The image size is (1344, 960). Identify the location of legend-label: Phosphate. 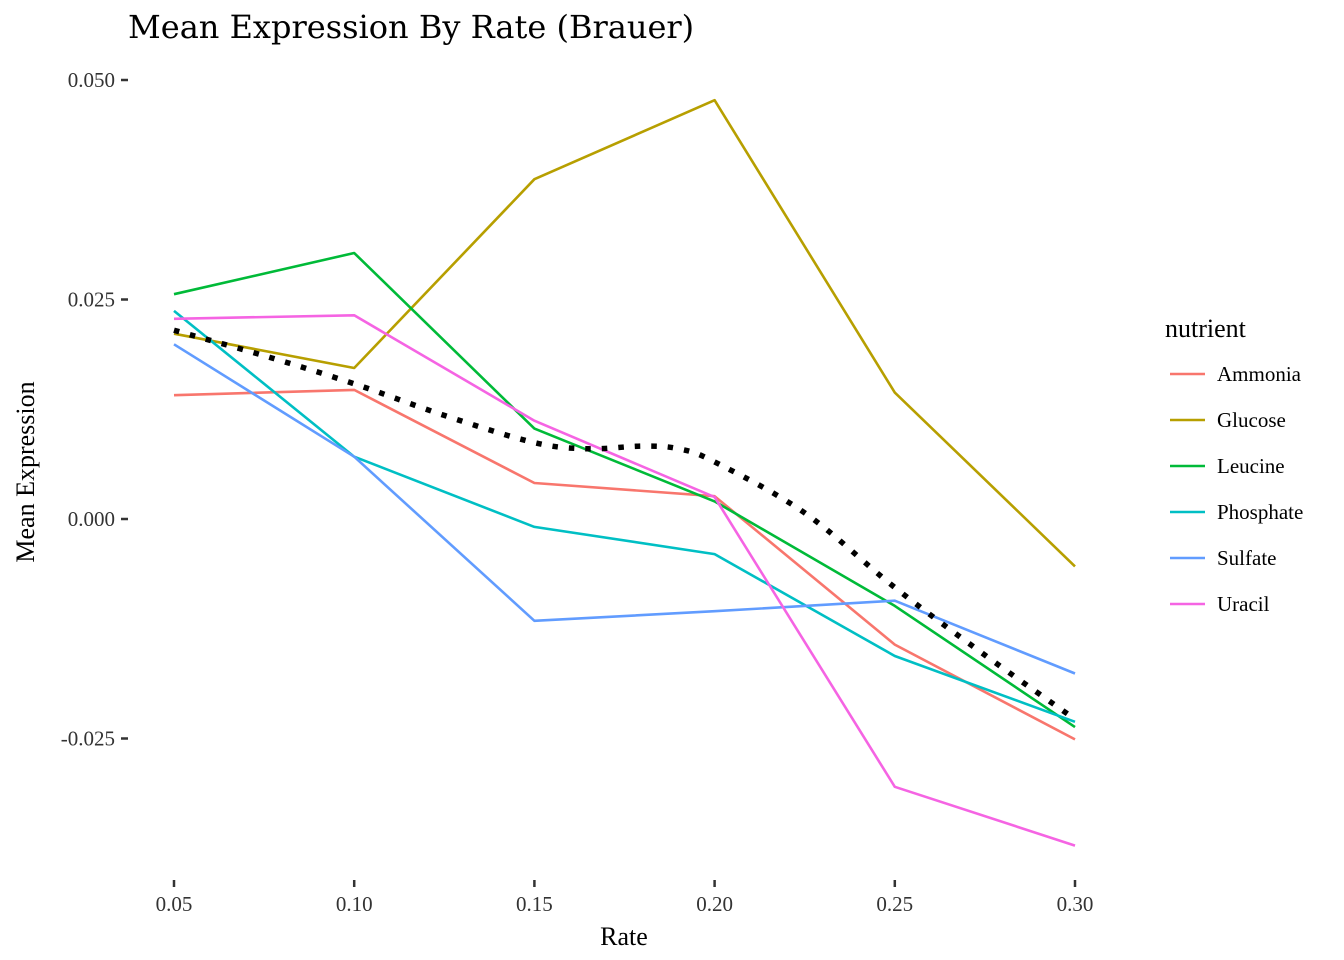
(1260, 512).